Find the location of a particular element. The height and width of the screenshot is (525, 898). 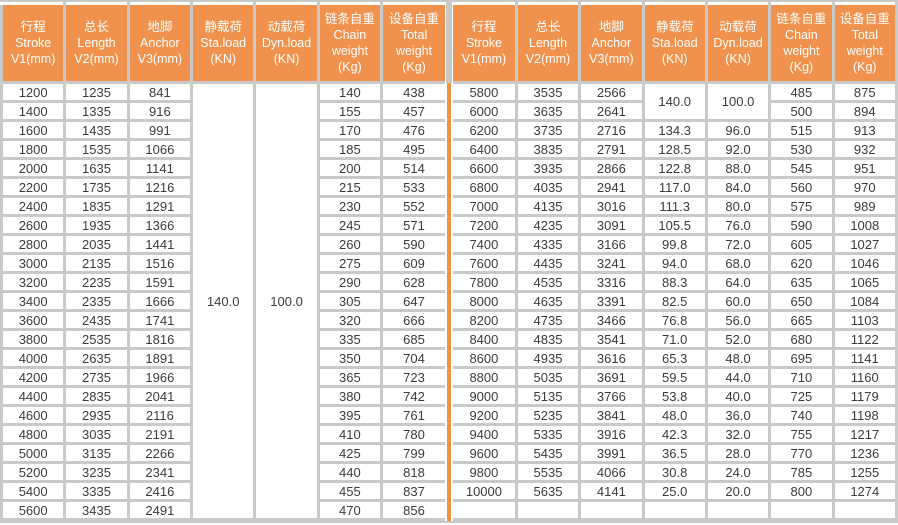

data-row: 5200 3235 2341 440 818 is located at coordinates (222, 472).